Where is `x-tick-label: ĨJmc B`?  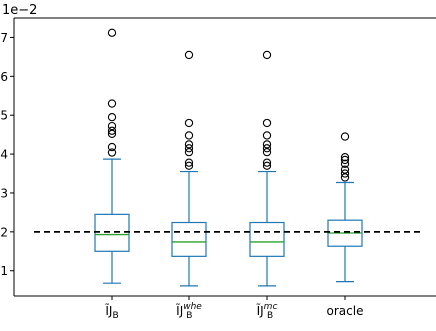
x-tick-label: ĨJmc B is located at coordinates (267, 311).